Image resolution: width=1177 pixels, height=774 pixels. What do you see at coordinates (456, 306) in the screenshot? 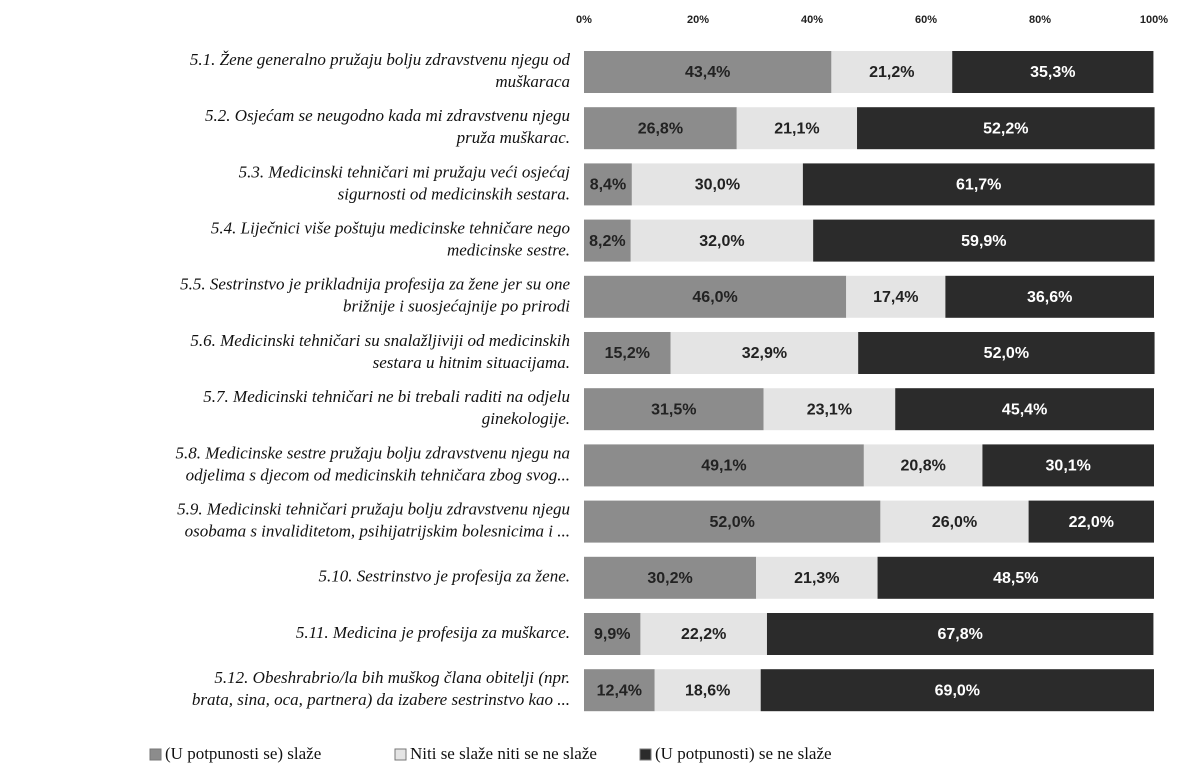
I see `category-label: brižnije i suosjećajnije po prirodi` at bounding box center [456, 306].